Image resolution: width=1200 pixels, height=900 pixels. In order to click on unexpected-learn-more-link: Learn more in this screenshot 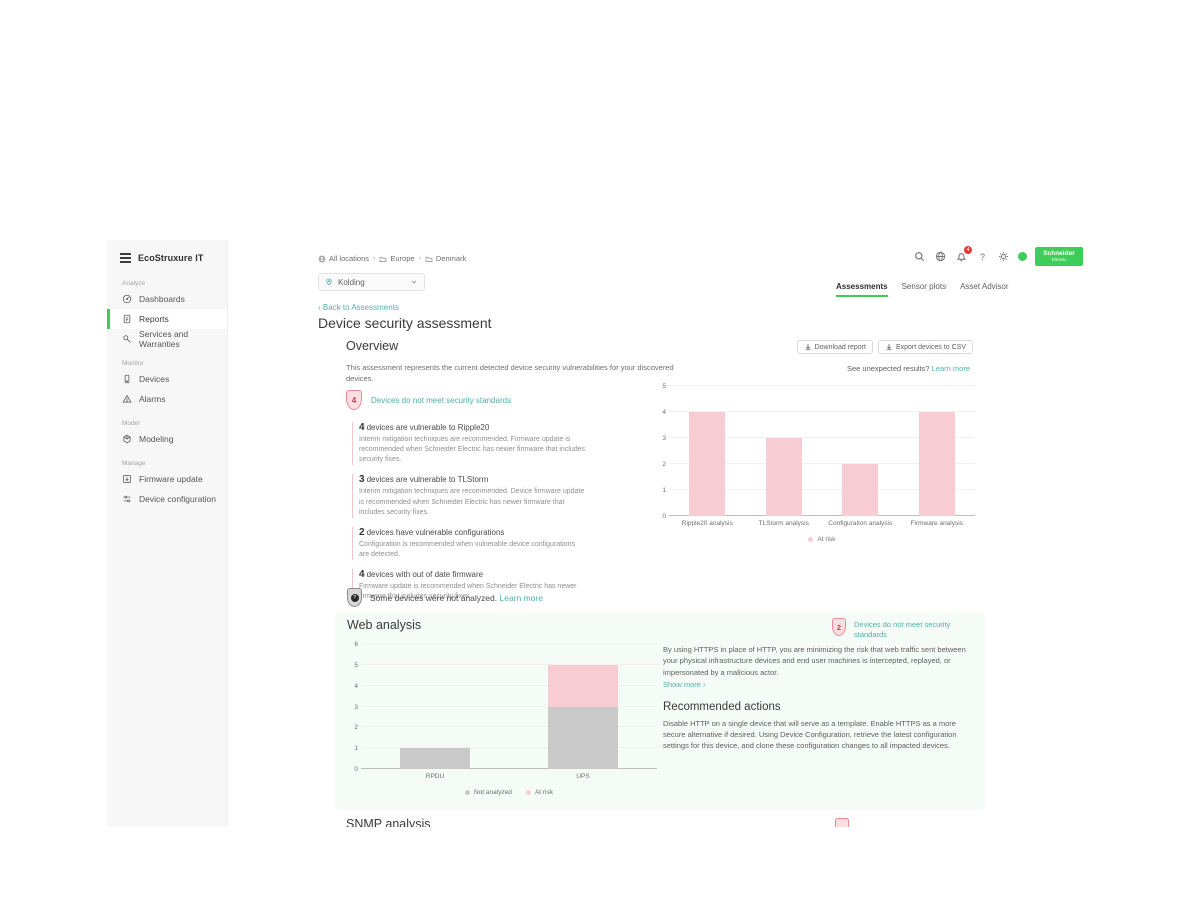, I will do `click(950, 368)`.